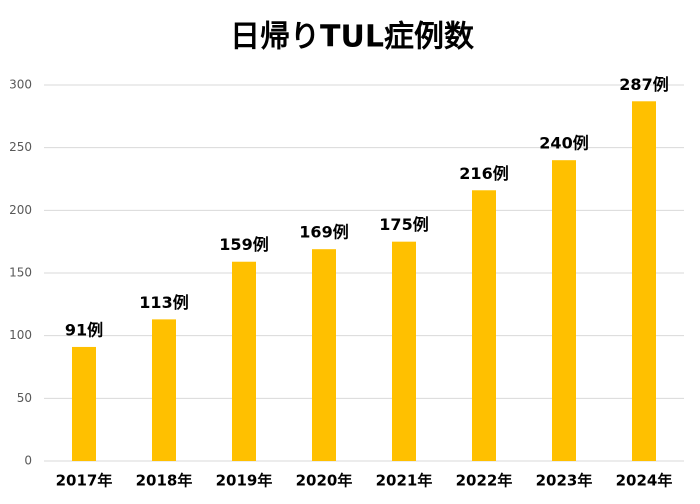  Describe the element at coordinates (163, 302) in the screenshot. I see `value-label: 113例` at that location.